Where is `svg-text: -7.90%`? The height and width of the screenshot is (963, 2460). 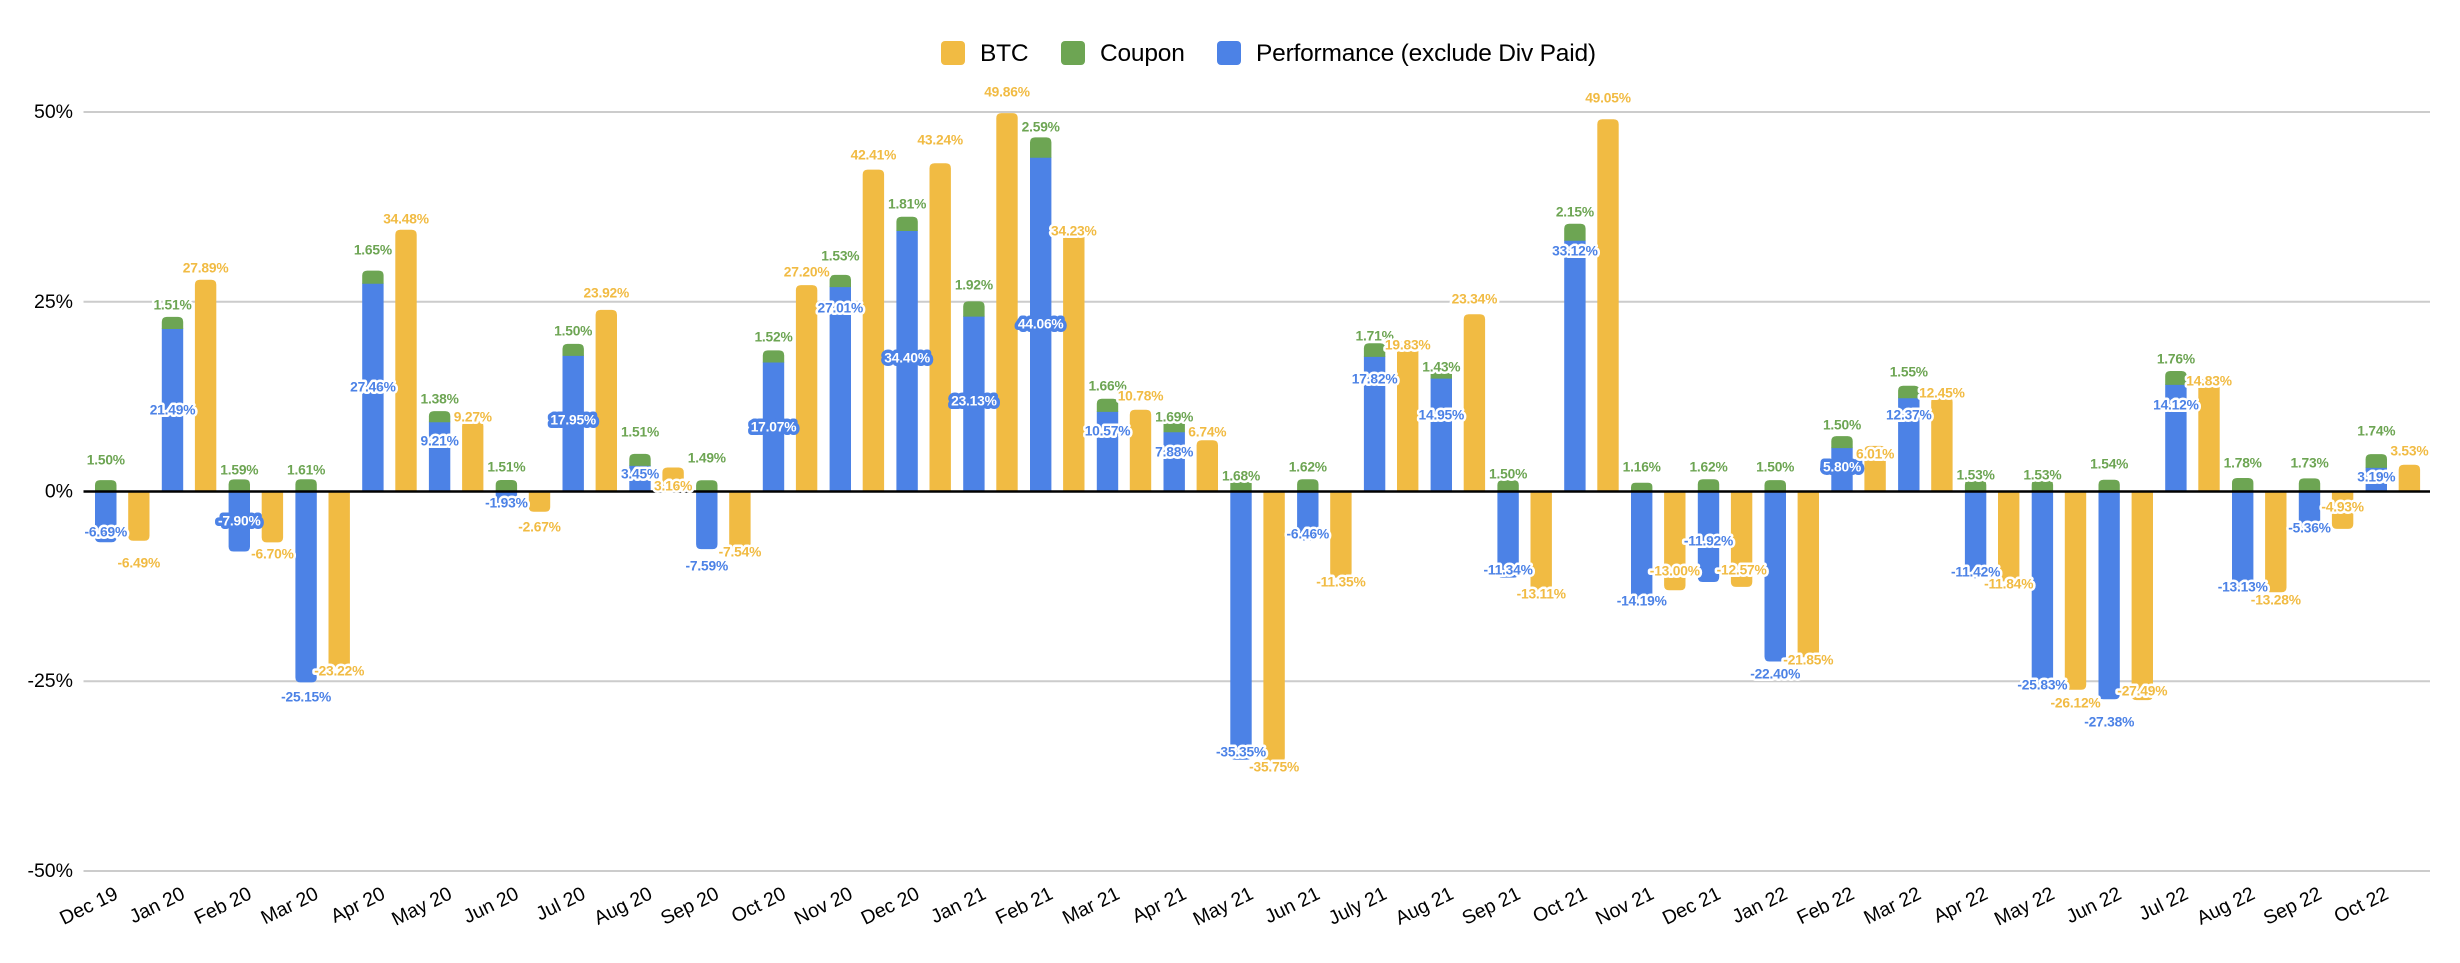
svg-text: -7.90% is located at coordinates (239, 521).